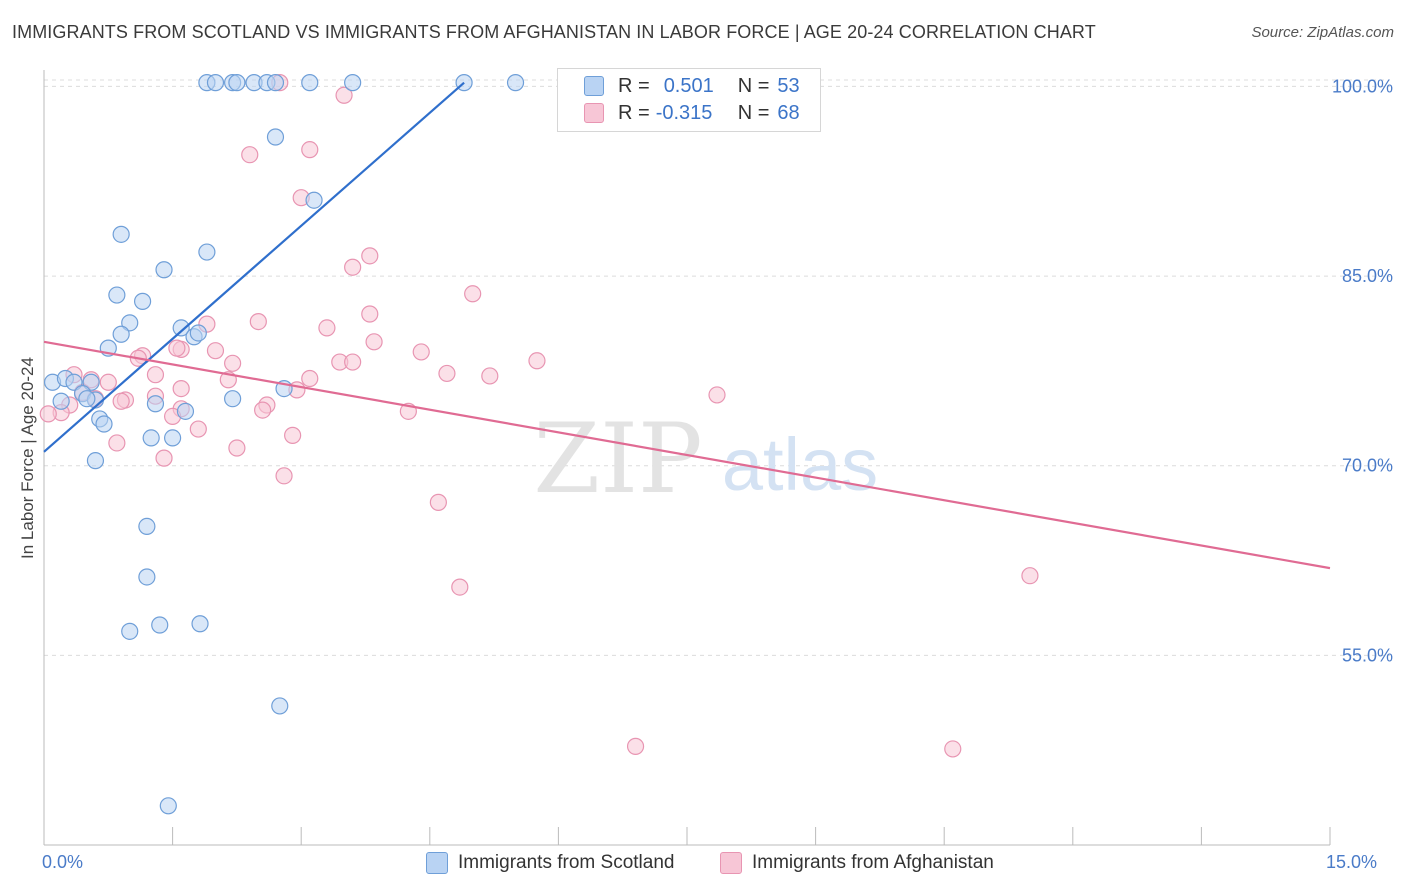 This screenshot has height=892, width=1406. Describe the element at coordinates (617, 459) in the screenshot. I see `watermark-zip: ZIP` at that location.